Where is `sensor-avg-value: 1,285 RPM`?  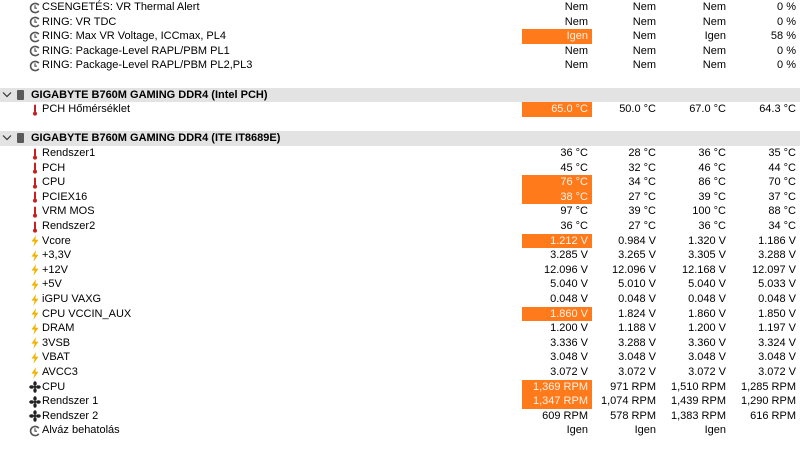 sensor-avg-value: 1,285 RPM is located at coordinates (768, 386).